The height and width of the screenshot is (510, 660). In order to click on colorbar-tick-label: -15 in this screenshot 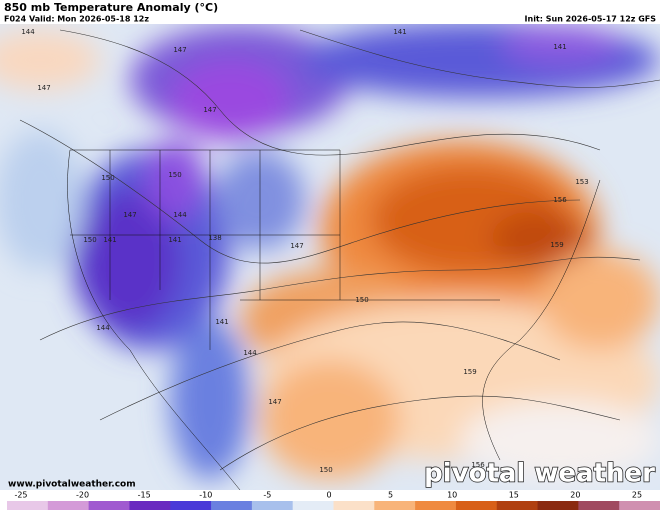, I will do `click(144, 495)`.